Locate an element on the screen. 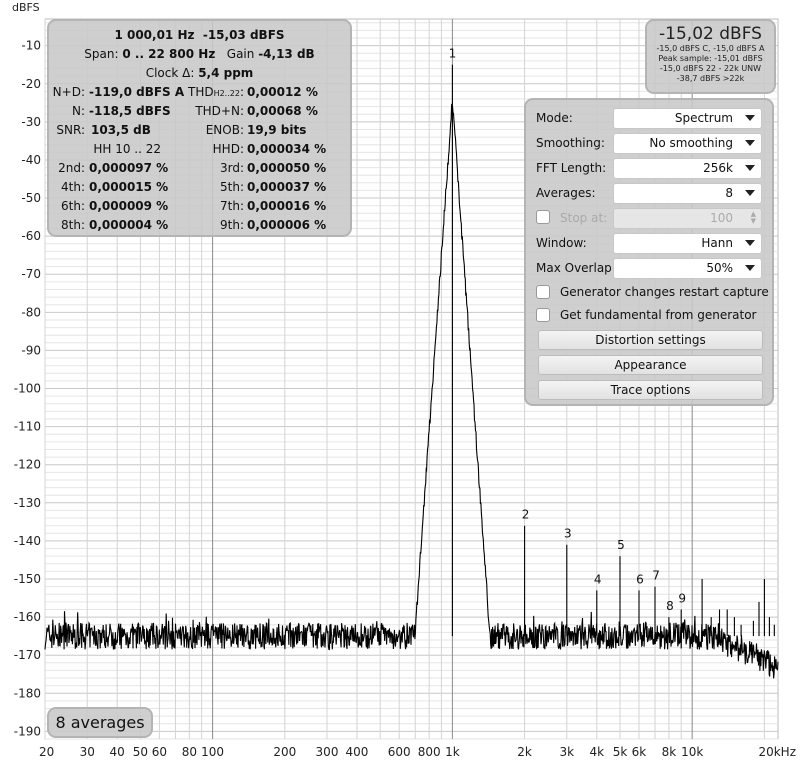  y-tick-label: -140 is located at coordinates (27, 541).